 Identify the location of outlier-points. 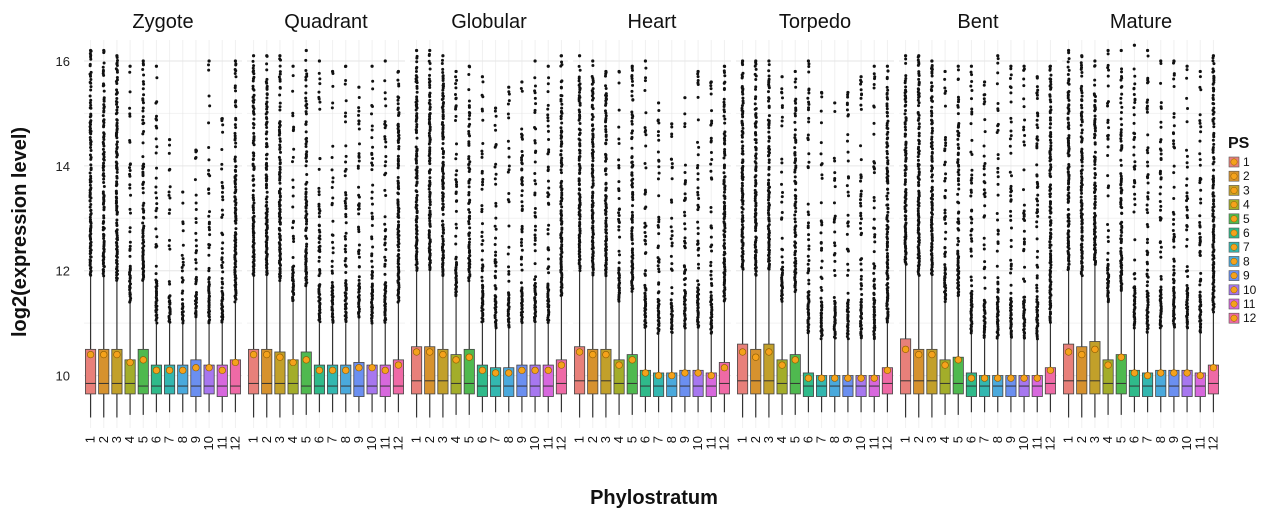
(143, 170).